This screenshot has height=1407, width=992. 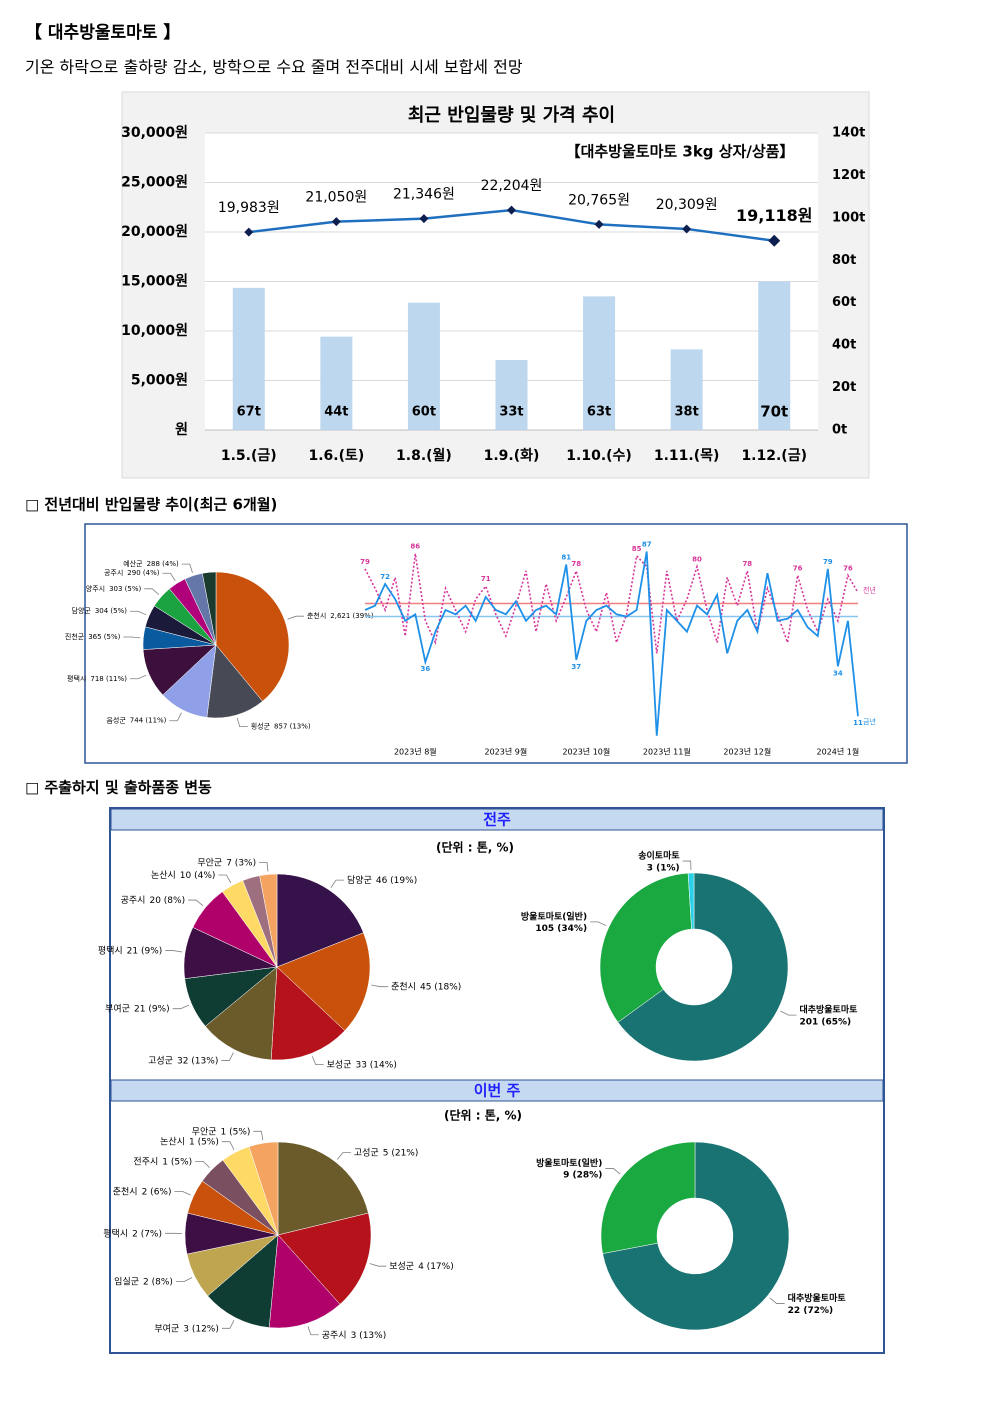 What do you see at coordinates (403, 986) in the screenshot?
I see `slice-category: 춘천시` at bounding box center [403, 986].